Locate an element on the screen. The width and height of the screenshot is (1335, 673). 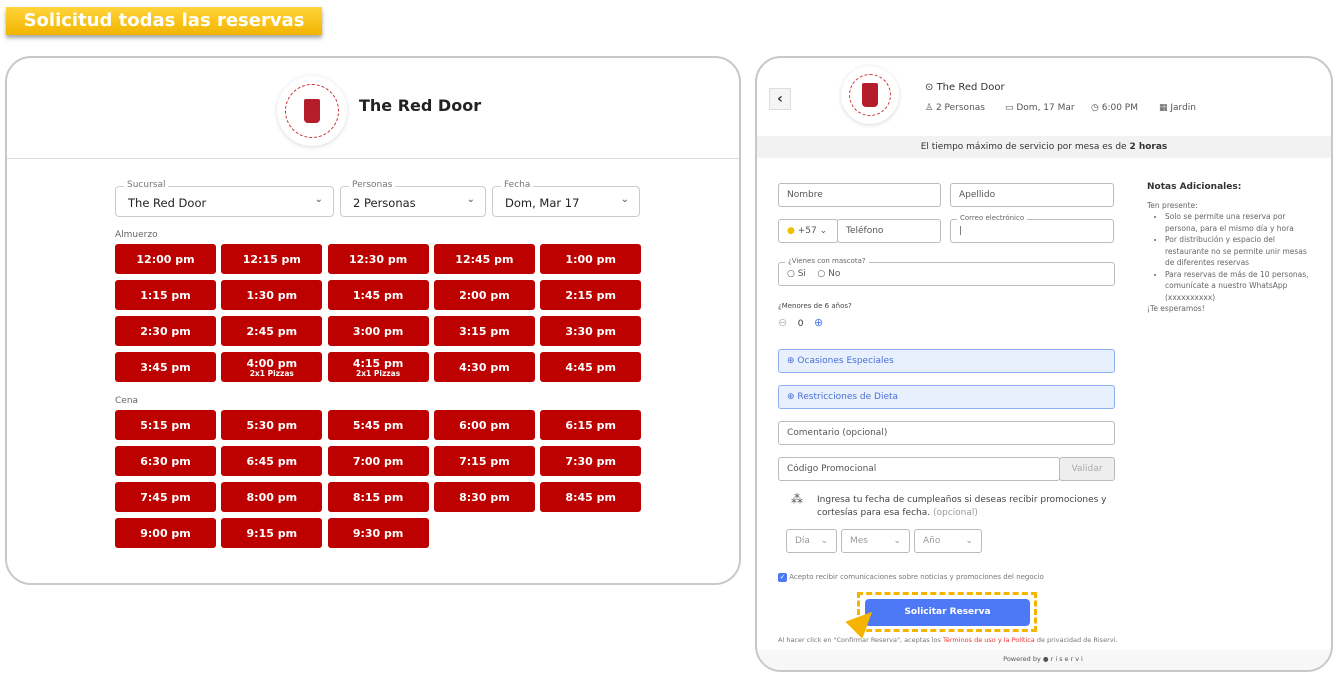
time-slot-button: 8:30 pm is located at coordinates (484, 497).